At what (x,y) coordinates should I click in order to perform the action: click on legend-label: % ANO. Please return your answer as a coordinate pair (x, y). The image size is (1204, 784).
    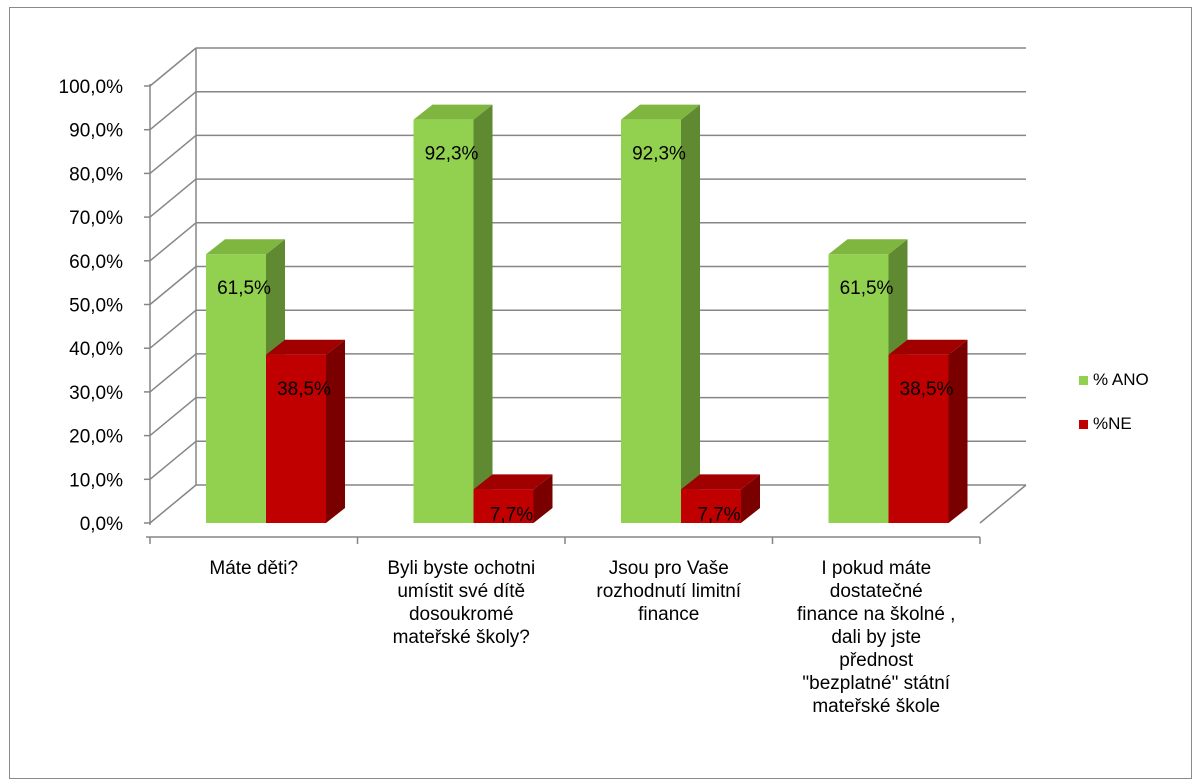
    Looking at the image, I should click on (1121, 379).